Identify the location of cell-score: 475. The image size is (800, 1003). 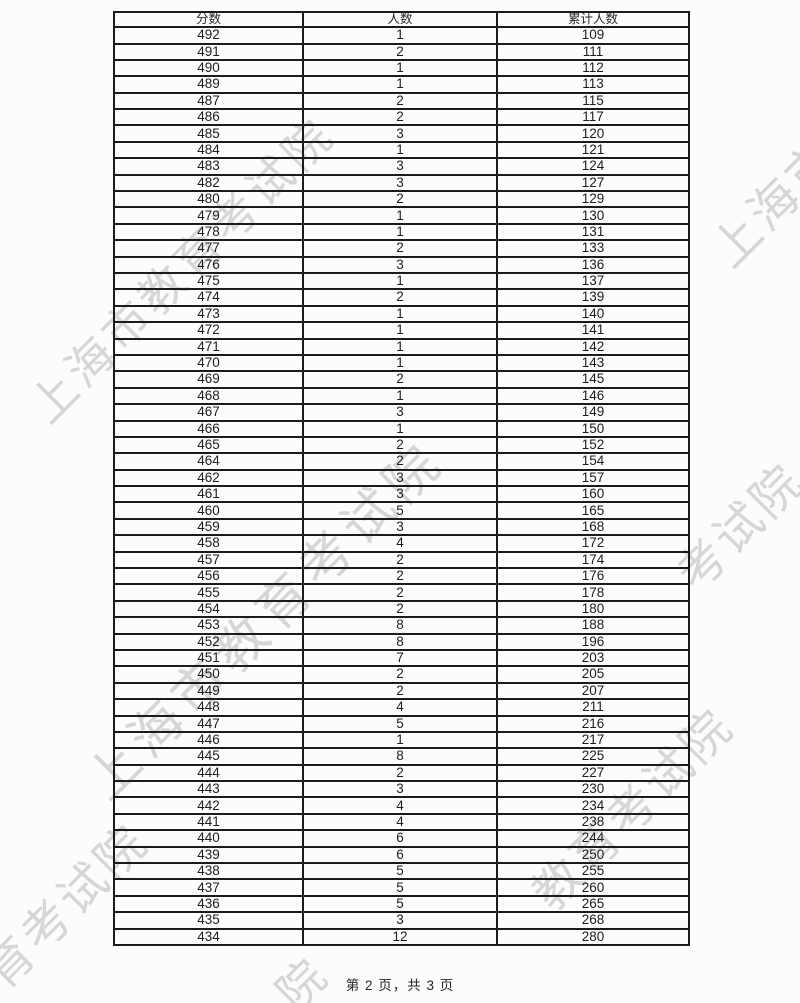
(208, 281).